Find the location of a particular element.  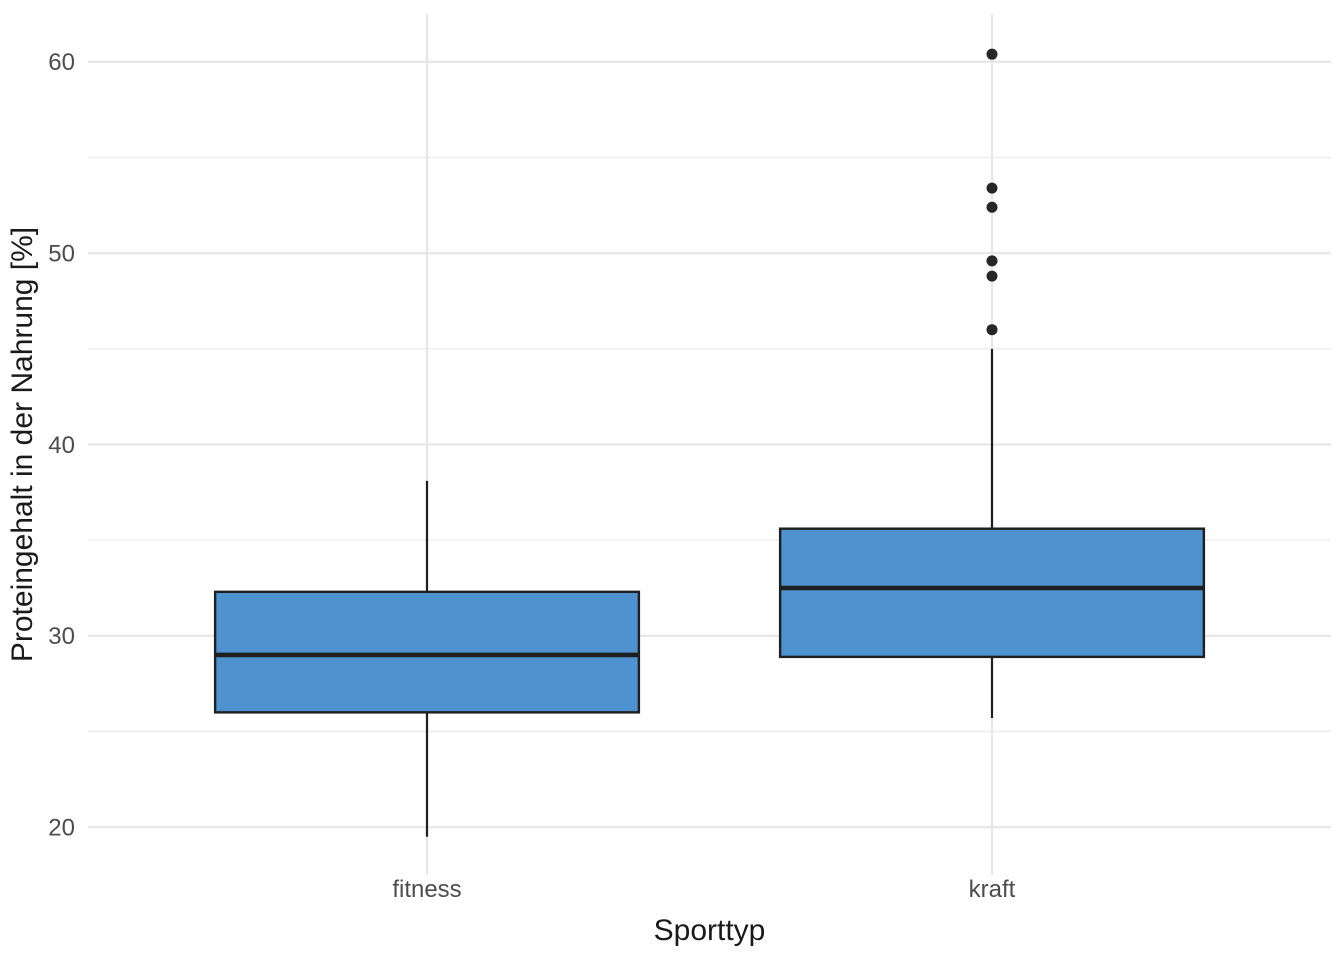

x-axis-title: Sporttyp is located at coordinates (710, 930).